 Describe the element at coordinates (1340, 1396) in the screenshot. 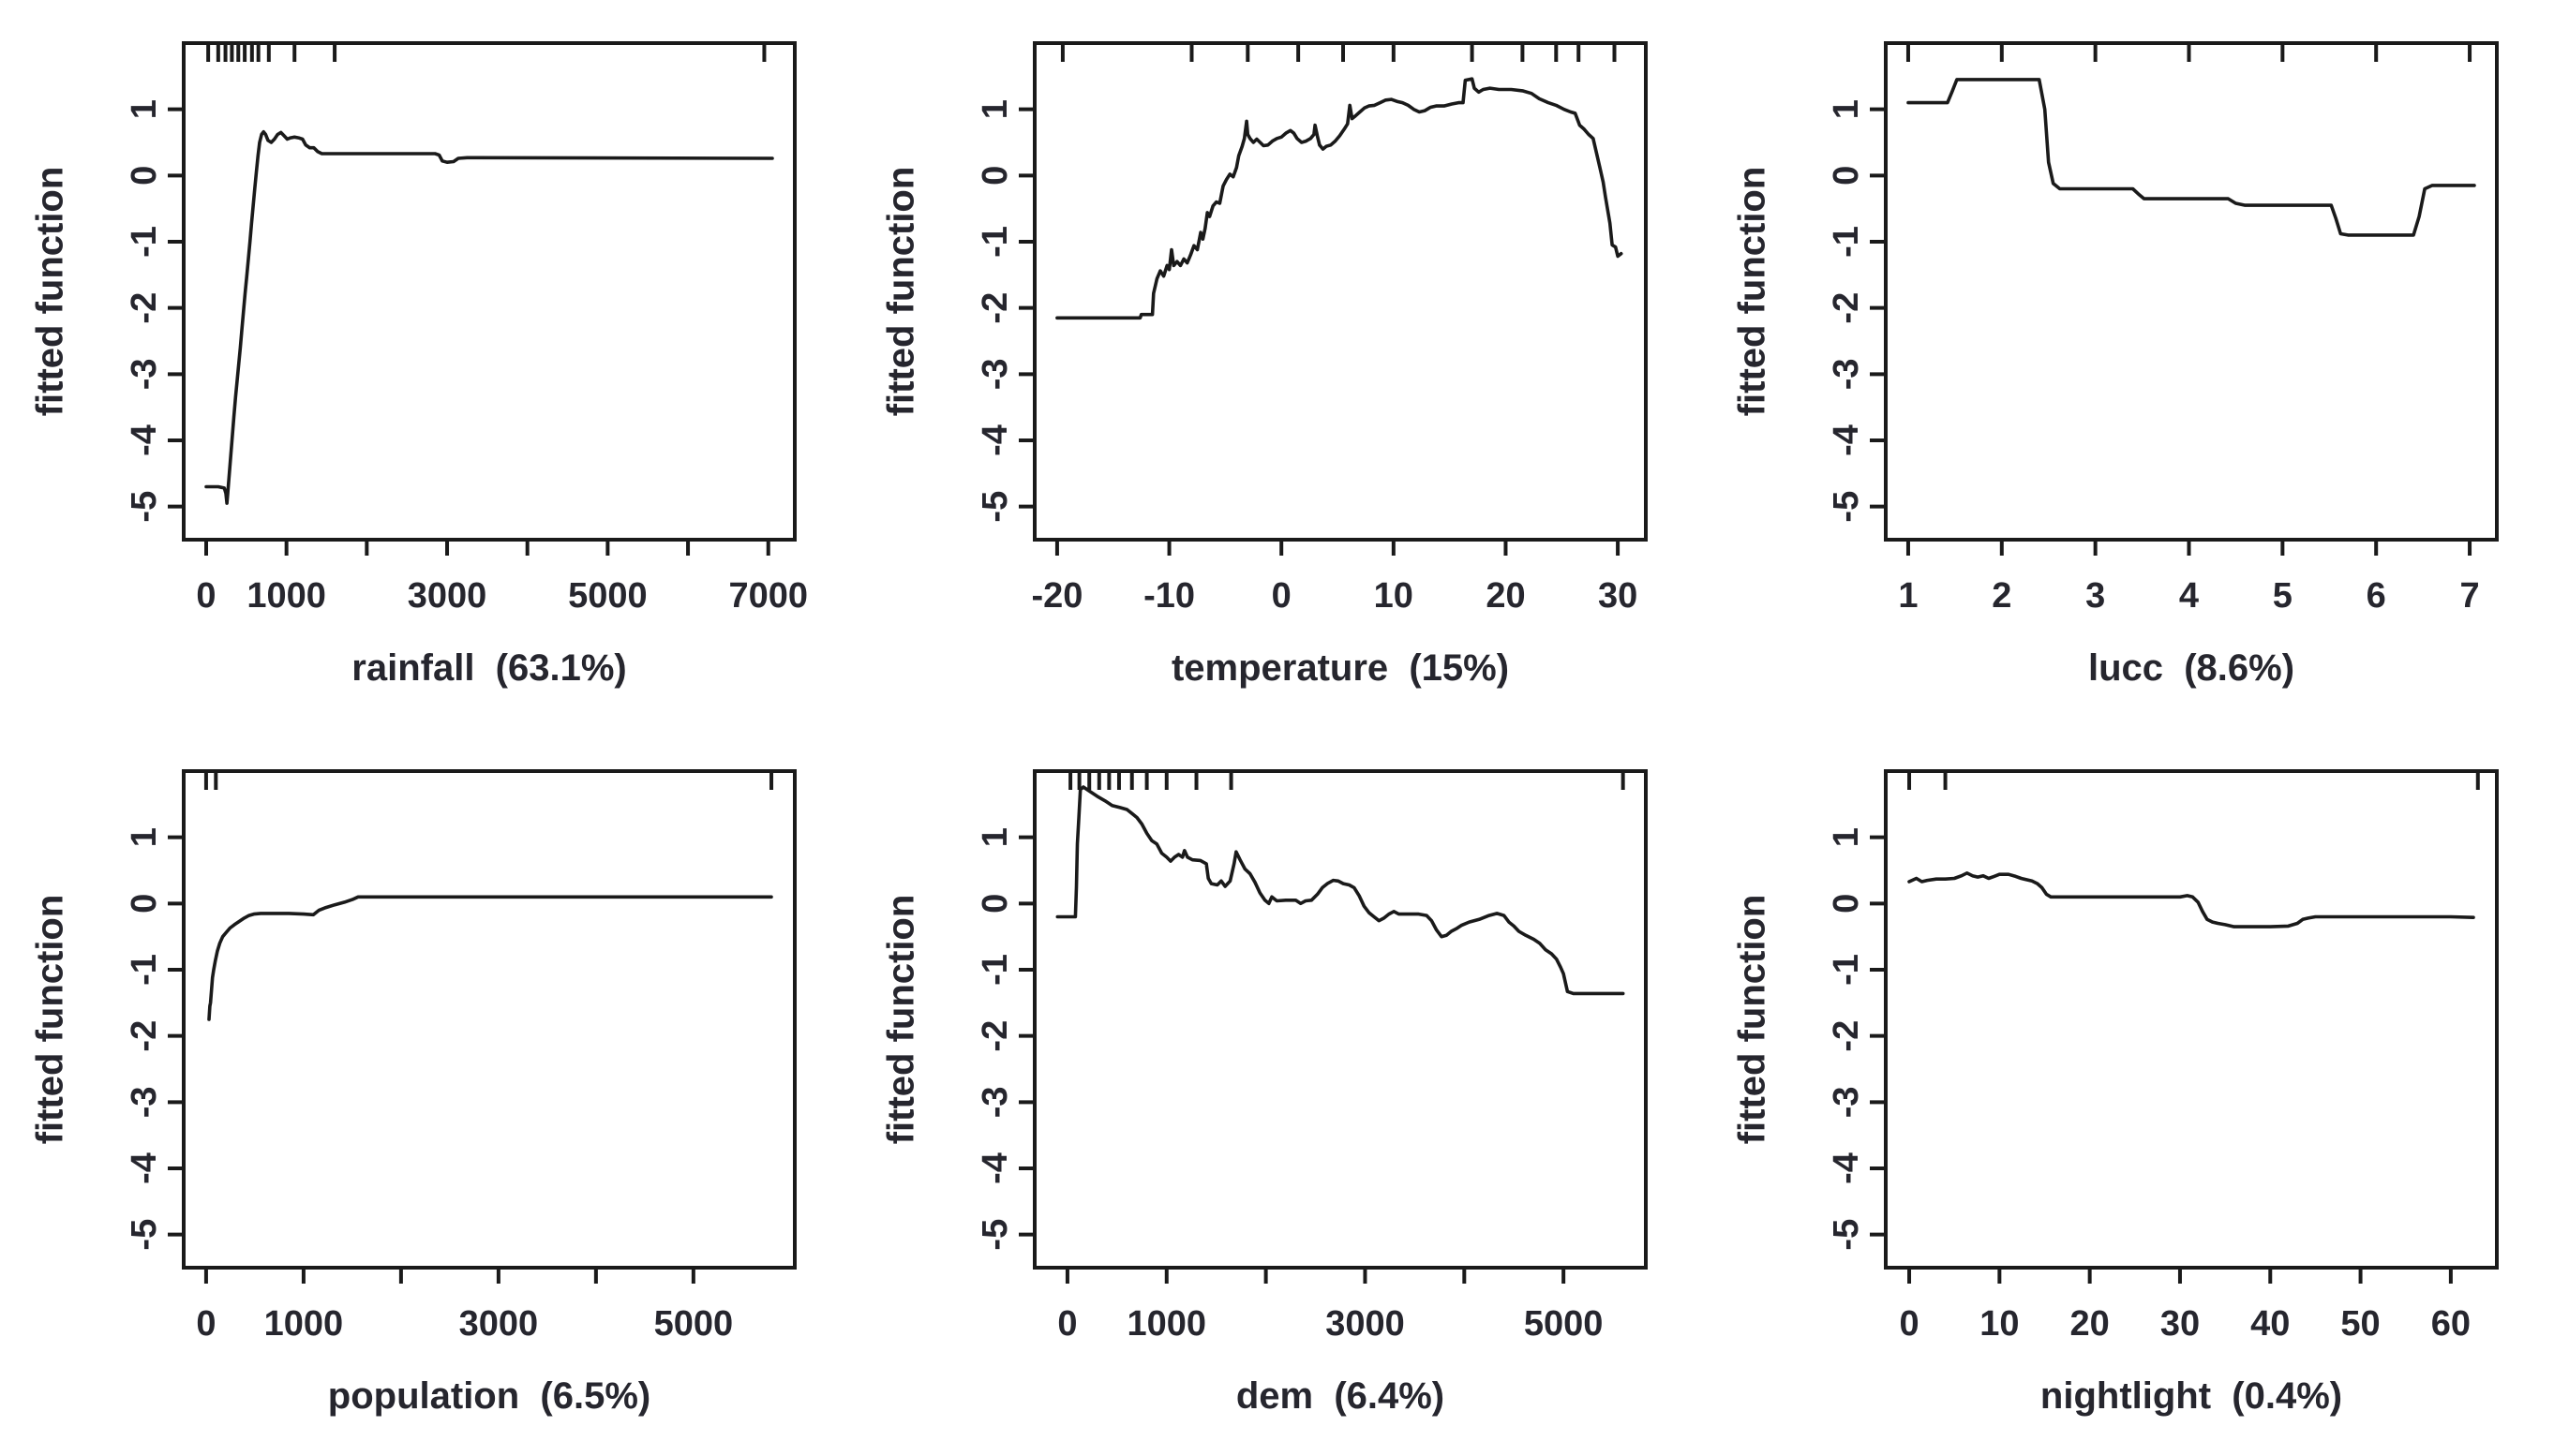

I see `x-axis-label: dem (6.4%)` at that location.